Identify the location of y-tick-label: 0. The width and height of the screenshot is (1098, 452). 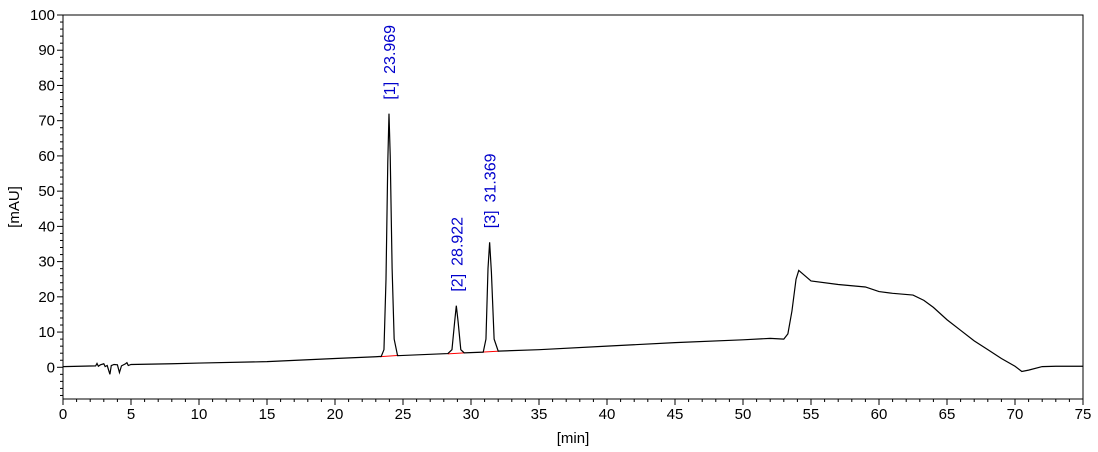
(51, 367).